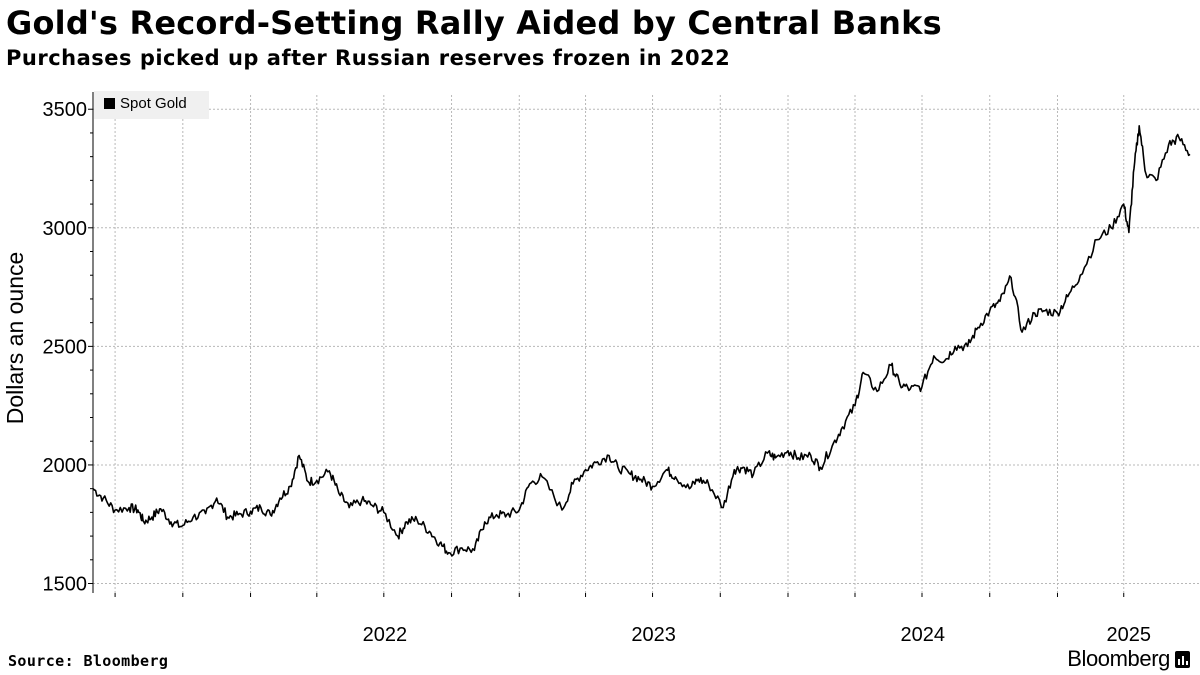 The width and height of the screenshot is (1200, 675). Describe the element at coordinates (65, 585) in the screenshot. I see `y-tick-label: 1500` at that location.